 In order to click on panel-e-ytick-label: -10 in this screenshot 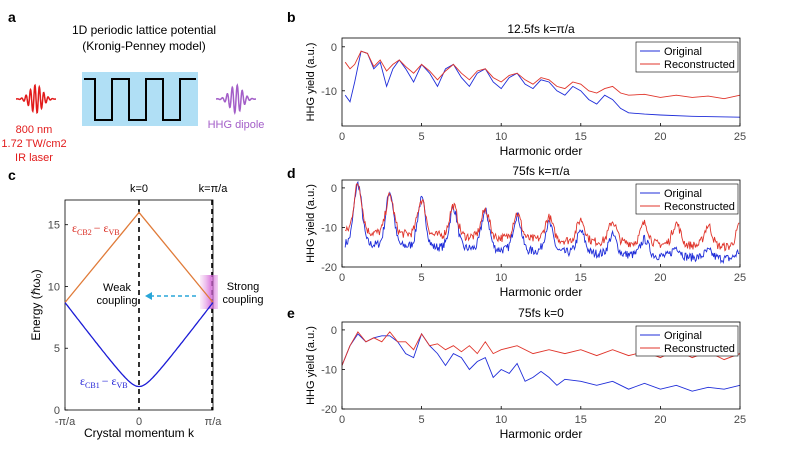, I will do `click(329, 370)`.